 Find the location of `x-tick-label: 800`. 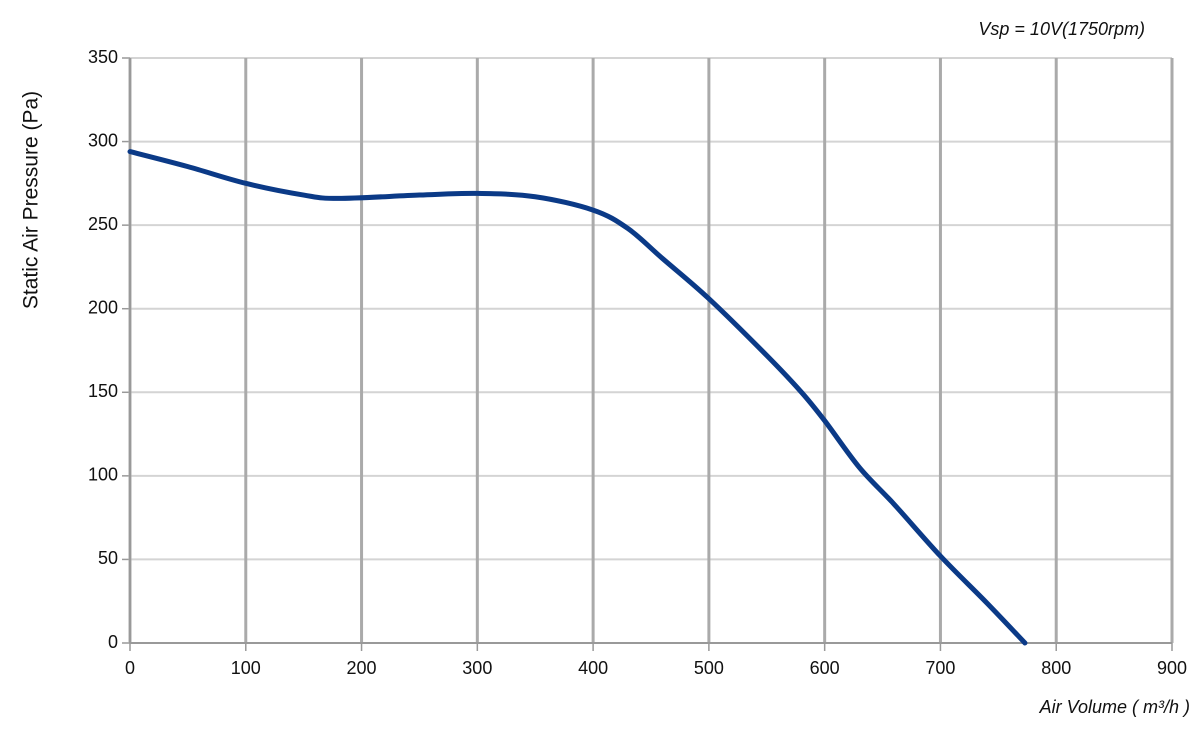

x-tick-label: 800 is located at coordinates (1056, 668).